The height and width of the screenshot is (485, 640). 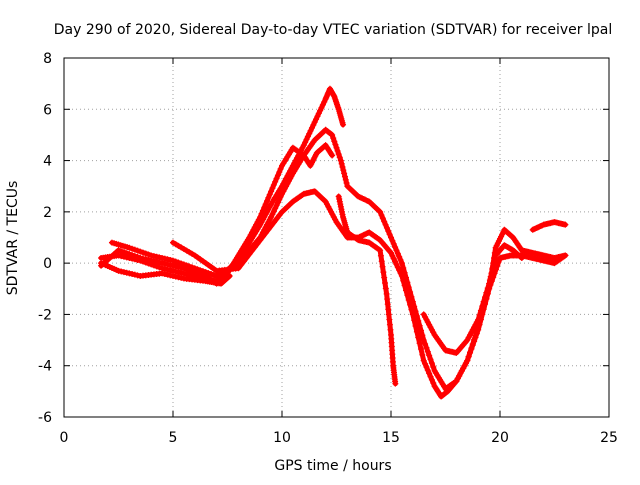 I want to click on y-tick-label: 0, so click(x=47, y=264).